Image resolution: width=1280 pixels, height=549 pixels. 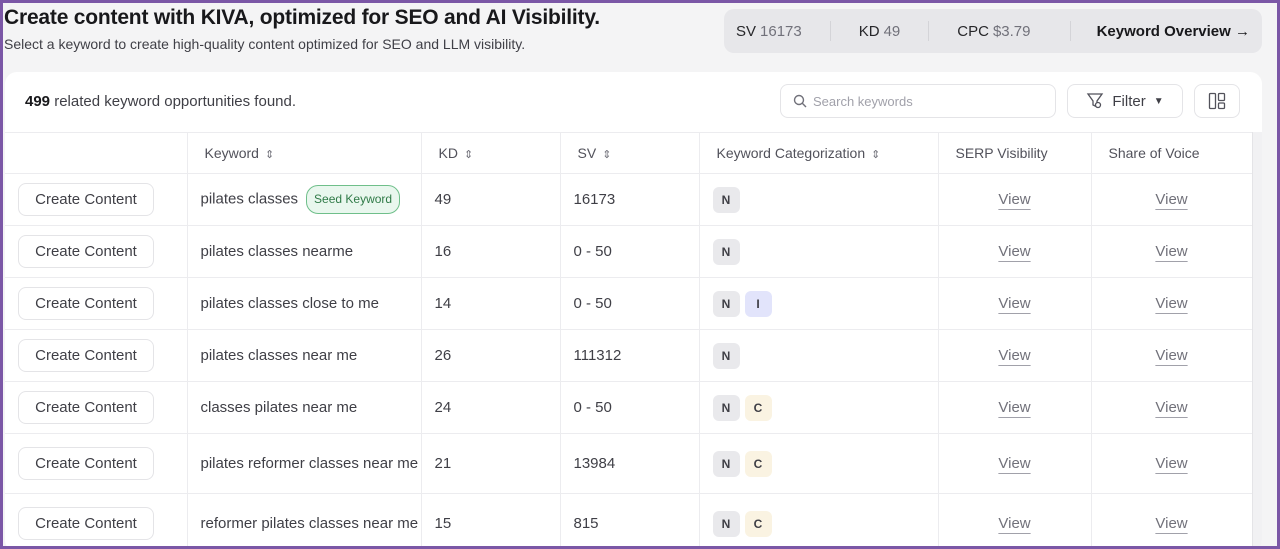 What do you see at coordinates (491, 463) in the screenshot?
I see `kd-cell: 21` at bounding box center [491, 463].